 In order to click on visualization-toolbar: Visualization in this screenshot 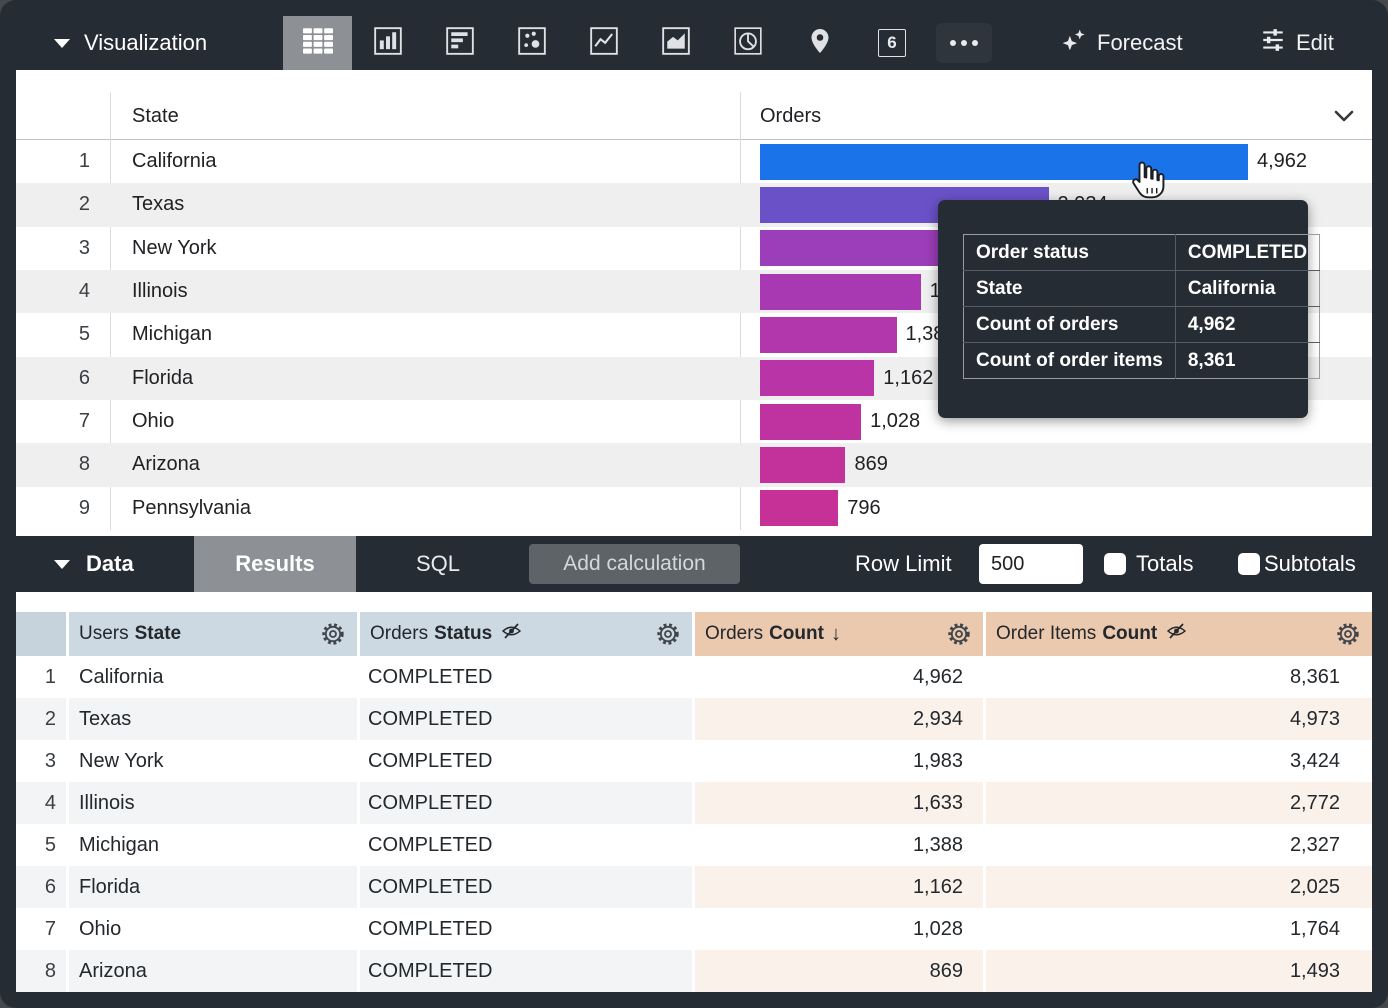, I will do `click(694, 43)`.